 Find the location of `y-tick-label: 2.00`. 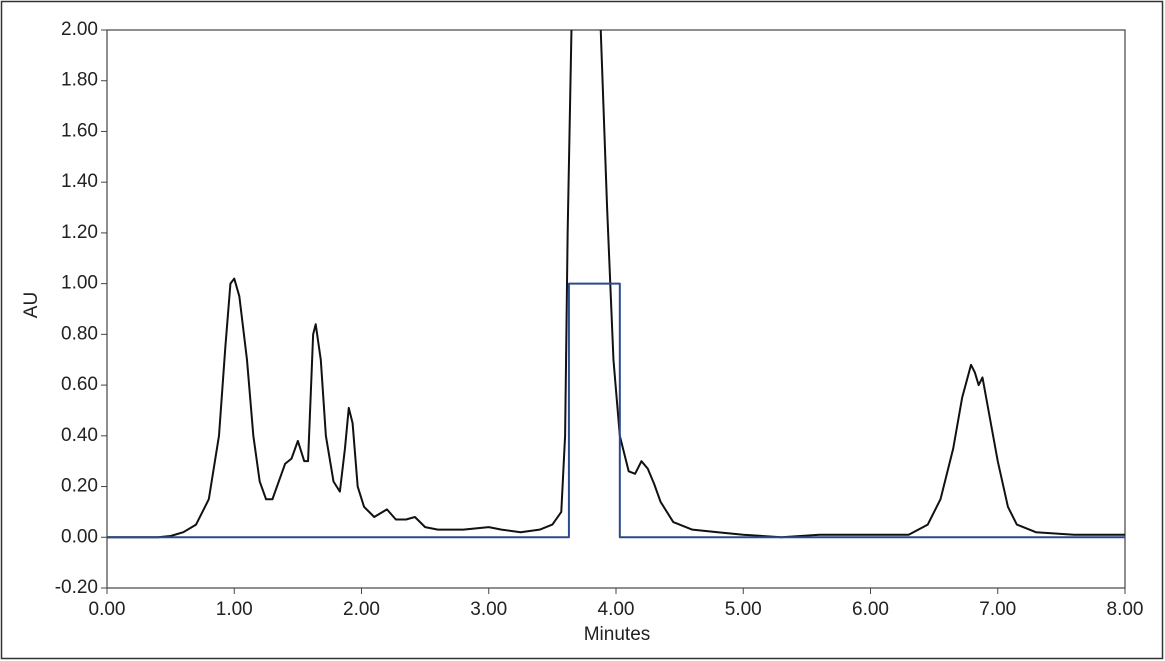

y-tick-label: 2.00 is located at coordinates (79, 29).